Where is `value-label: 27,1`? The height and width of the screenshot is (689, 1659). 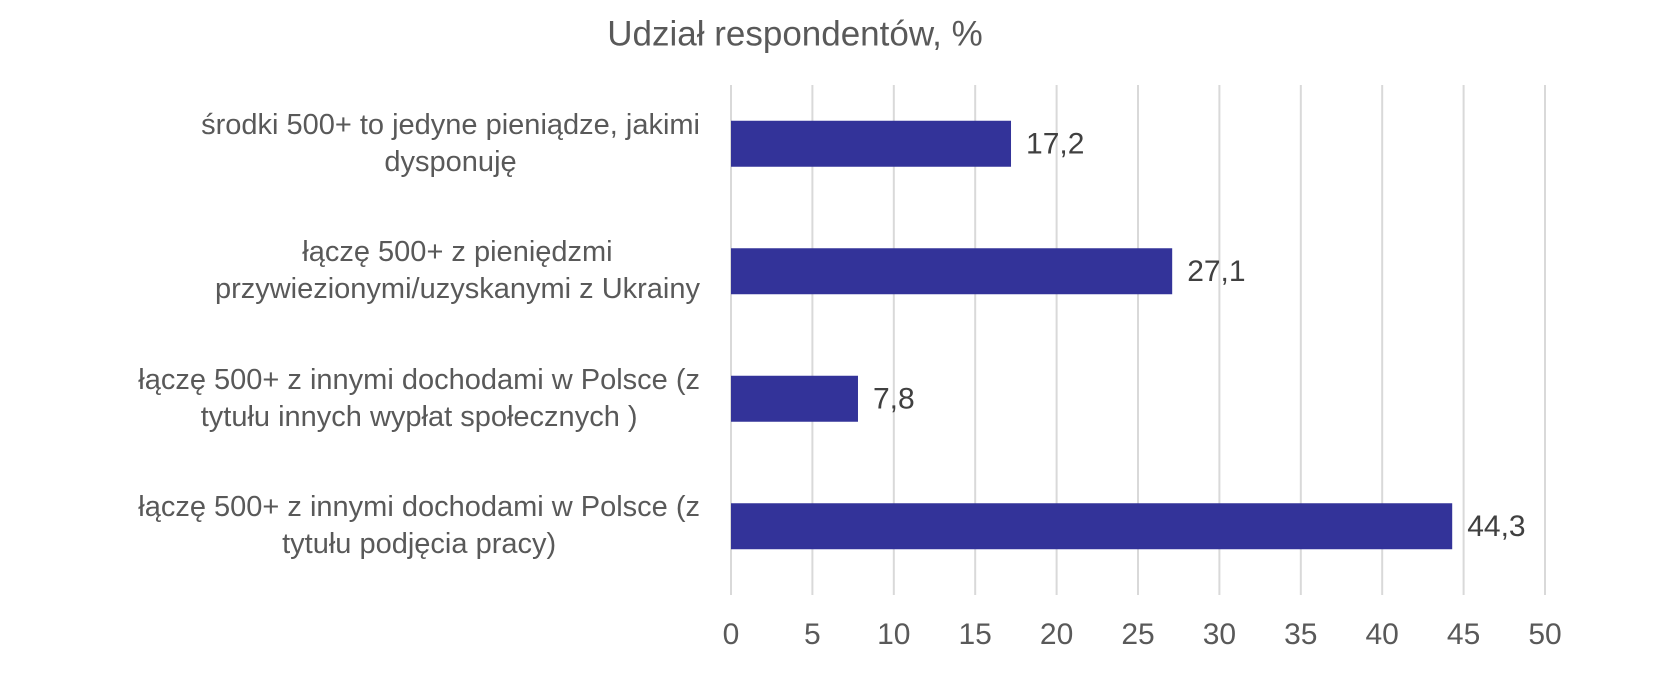
value-label: 27,1 is located at coordinates (1216, 271).